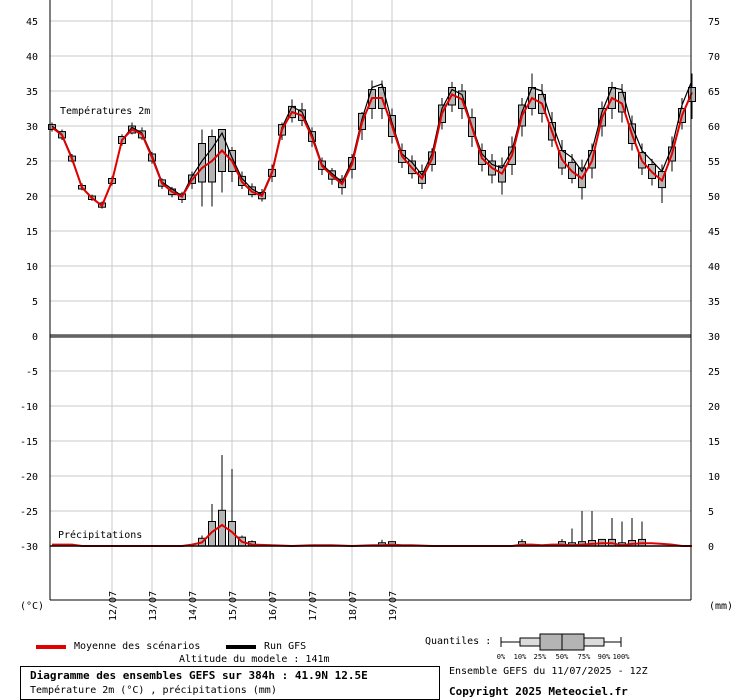 The width and height of the screenshot is (740, 700). What do you see at coordinates (721, 606) in the screenshot?
I see `right-unit-label: (mm)` at bounding box center [721, 606].